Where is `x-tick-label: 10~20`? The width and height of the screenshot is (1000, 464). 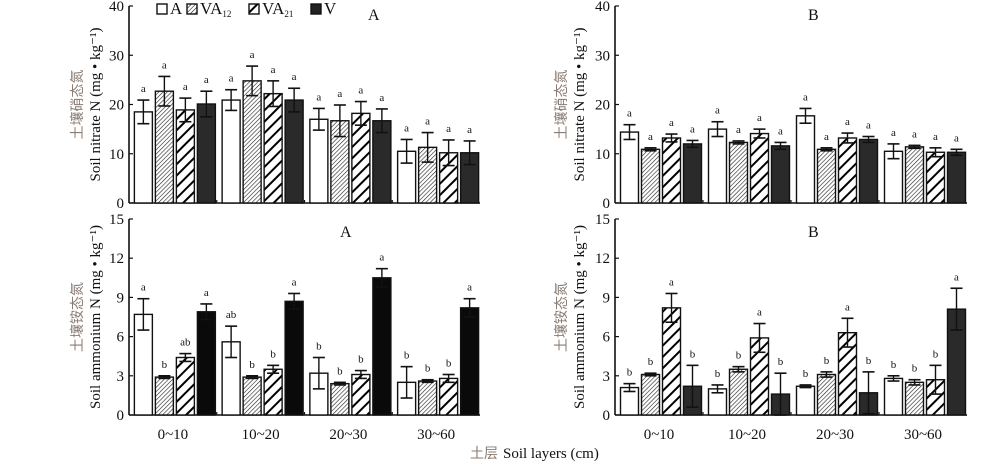 x-tick-label: 10~20 is located at coordinates (261, 435).